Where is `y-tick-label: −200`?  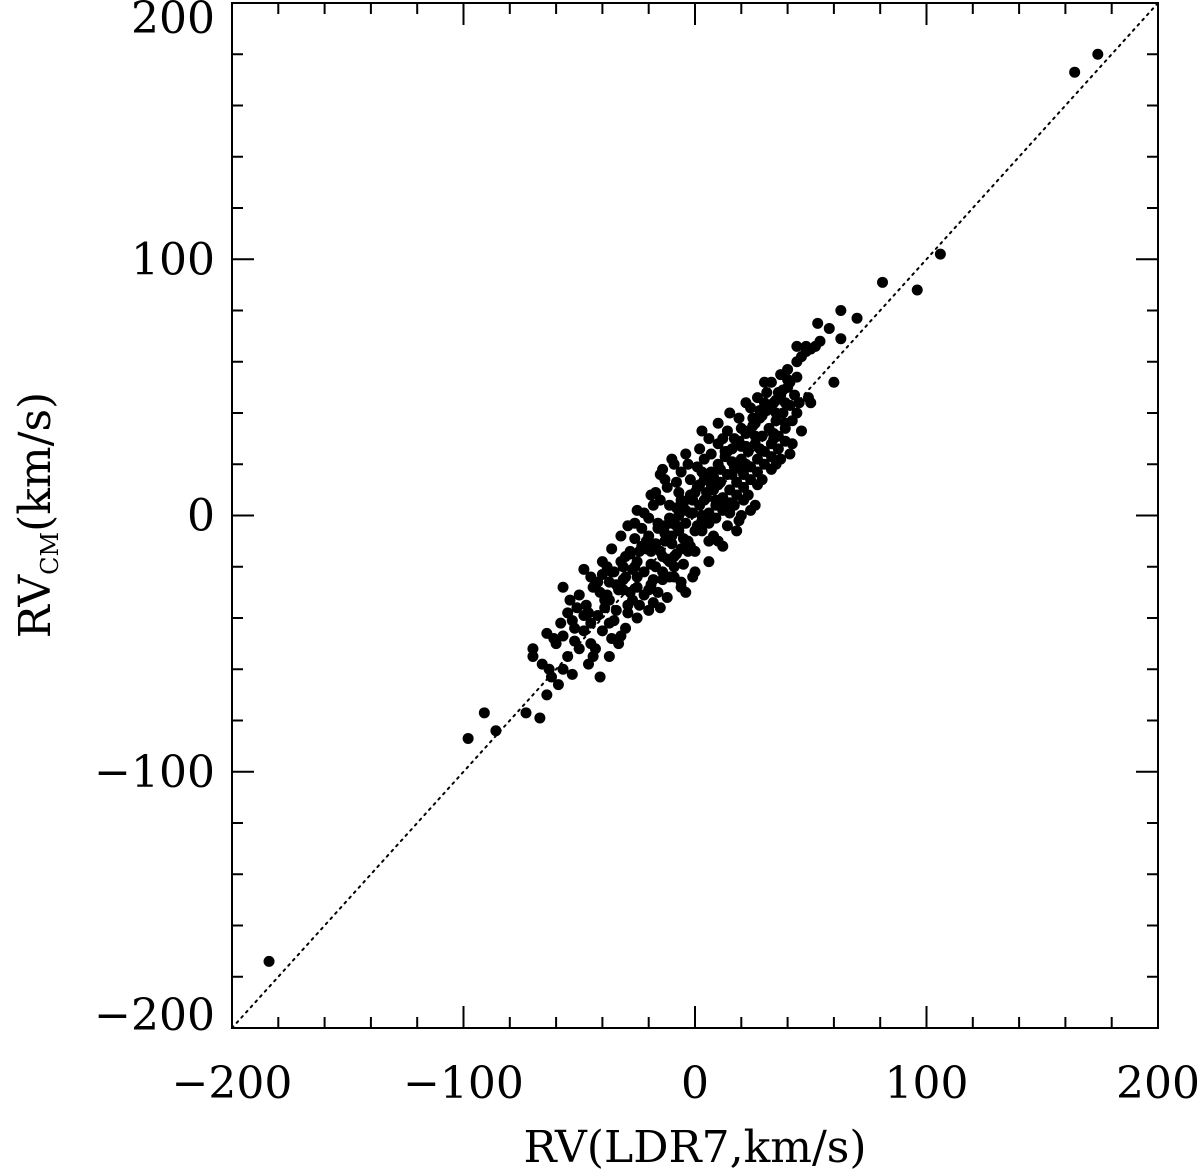
y-tick-label: −200 is located at coordinates (154, 1015).